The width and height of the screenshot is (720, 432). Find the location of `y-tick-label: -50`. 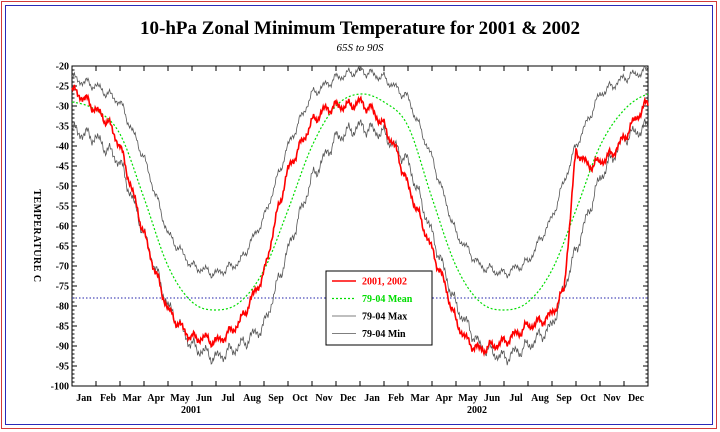

y-tick-label: -50 is located at coordinates (62, 187).